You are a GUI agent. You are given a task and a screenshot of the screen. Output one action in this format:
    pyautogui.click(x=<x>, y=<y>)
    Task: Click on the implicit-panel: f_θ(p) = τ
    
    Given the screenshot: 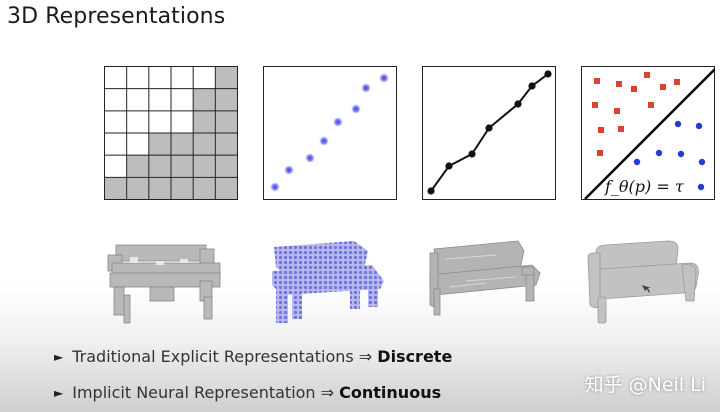 What is the action you would take?
    pyautogui.click(x=648, y=133)
    